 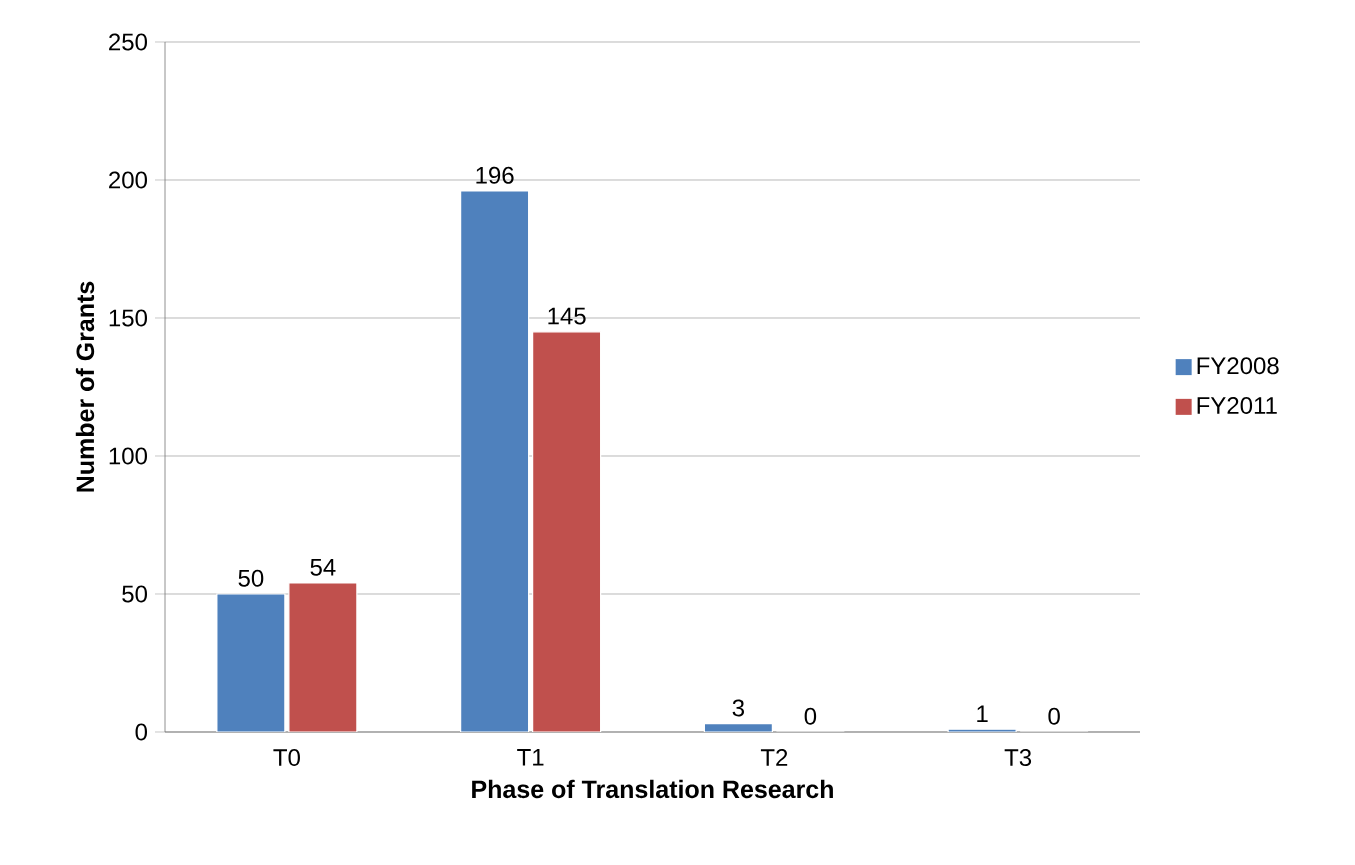 What do you see at coordinates (323, 567) in the screenshot?
I see `data-label: 54` at bounding box center [323, 567].